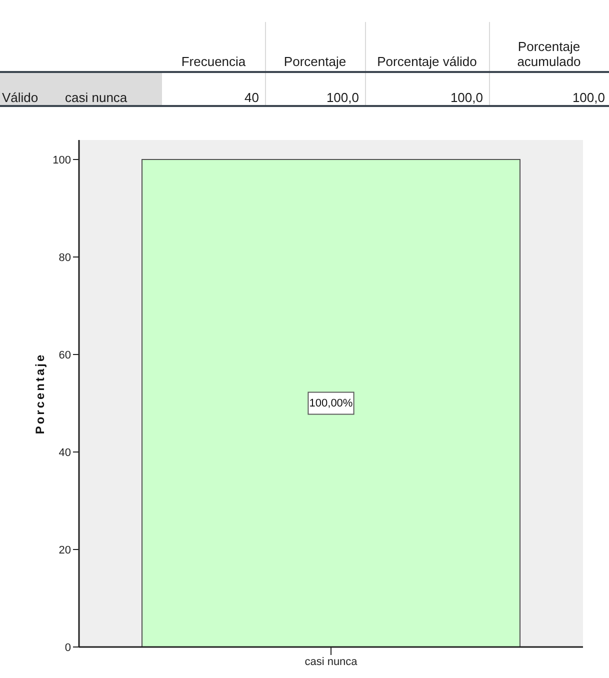 The width and height of the screenshot is (609, 678). Describe the element at coordinates (64, 550) in the screenshot. I see `y-tick-label: 20` at that location.